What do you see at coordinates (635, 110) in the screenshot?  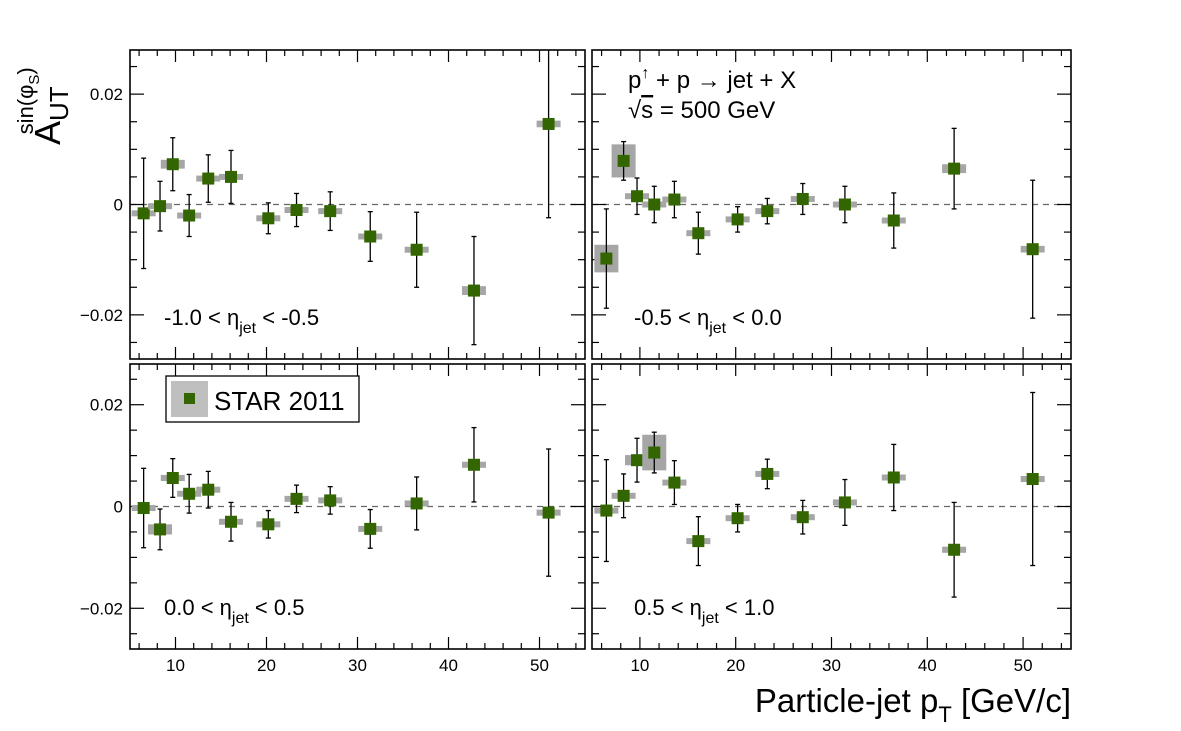 I see `sqrt-icon: √` at bounding box center [635, 110].